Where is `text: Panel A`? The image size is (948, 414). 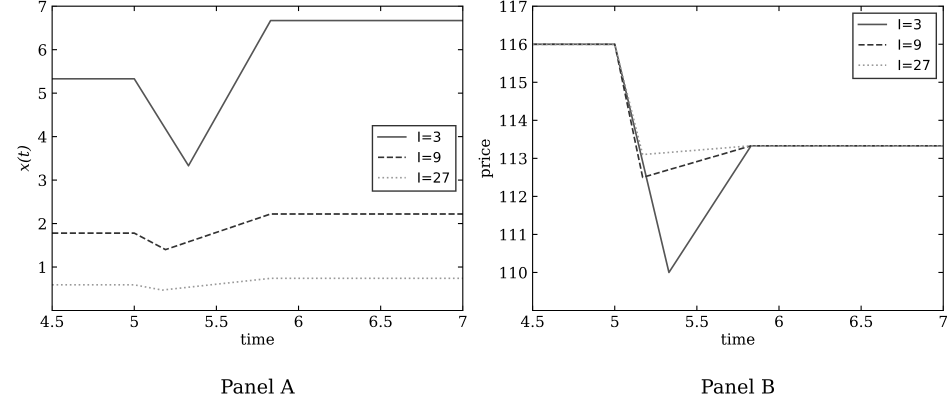 text: Panel A is located at coordinates (258, 386).